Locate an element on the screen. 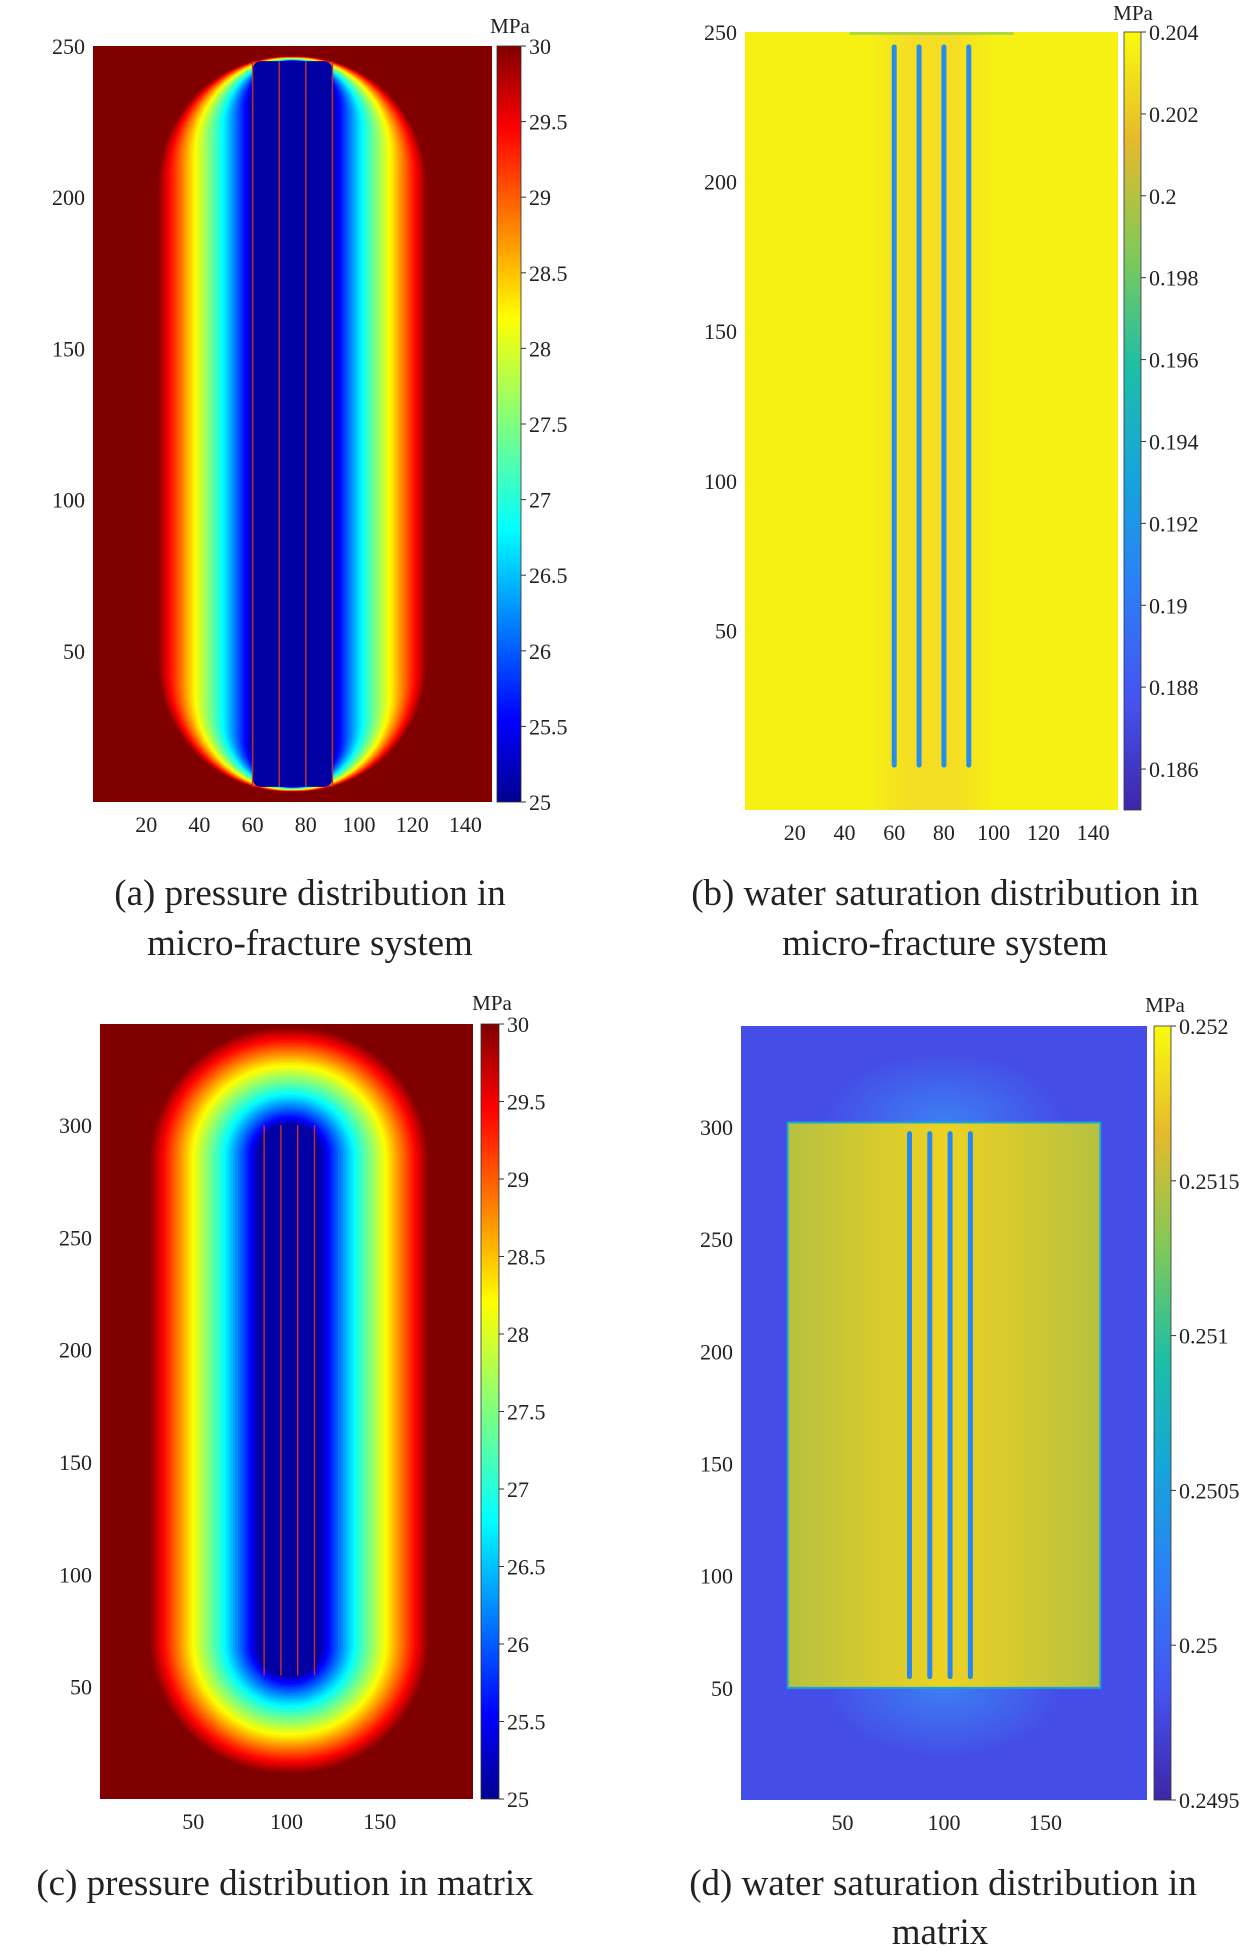 The width and height of the screenshot is (1254, 1951). panel-b-x-tick-0: 20 is located at coordinates (795, 832).